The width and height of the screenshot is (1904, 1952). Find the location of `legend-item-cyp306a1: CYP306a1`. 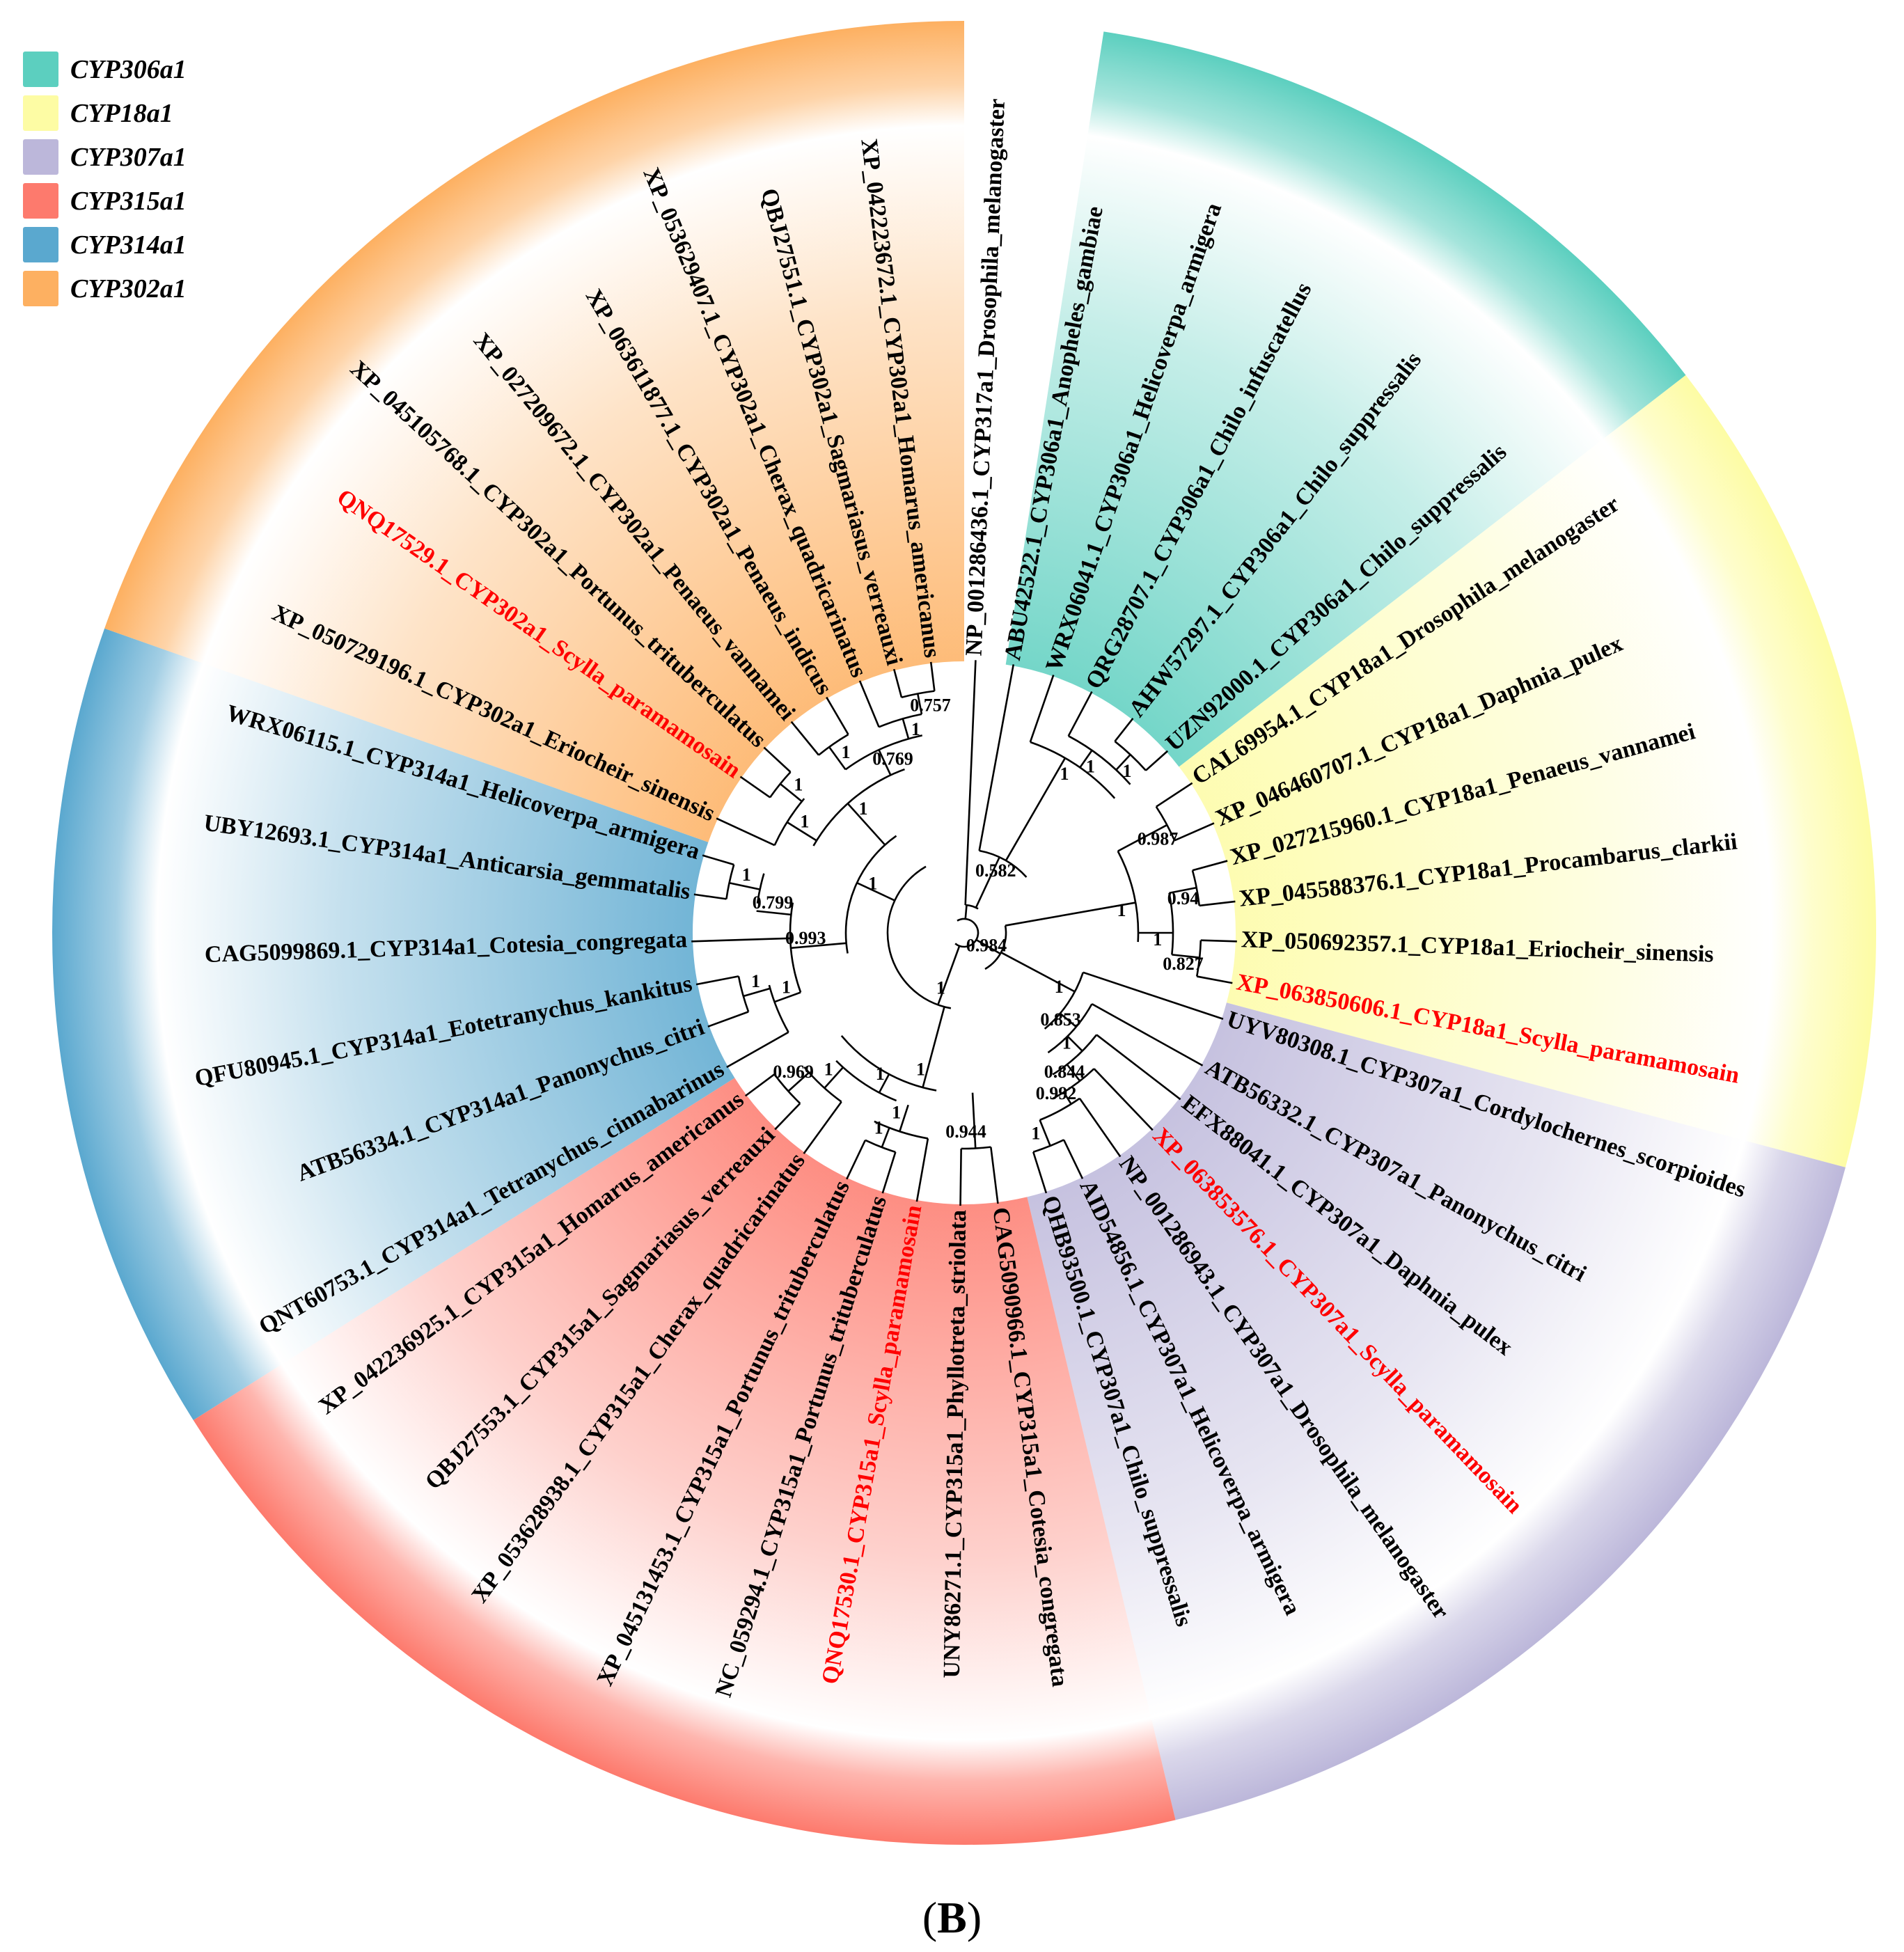

legend-item-cyp306a1: CYP306a1 is located at coordinates (105, 69).